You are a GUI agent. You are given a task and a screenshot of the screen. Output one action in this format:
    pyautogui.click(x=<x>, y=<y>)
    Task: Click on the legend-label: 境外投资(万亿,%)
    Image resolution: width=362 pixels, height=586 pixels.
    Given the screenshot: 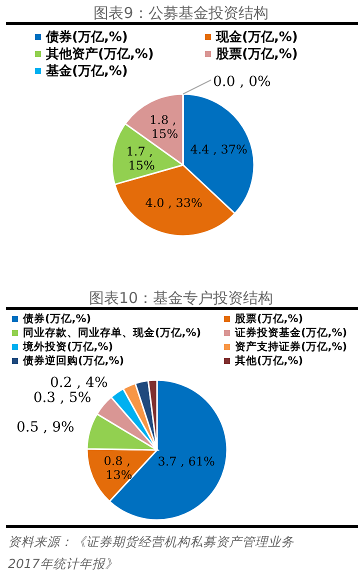 What is the action you would take?
    pyautogui.click(x=68, y=347)
    